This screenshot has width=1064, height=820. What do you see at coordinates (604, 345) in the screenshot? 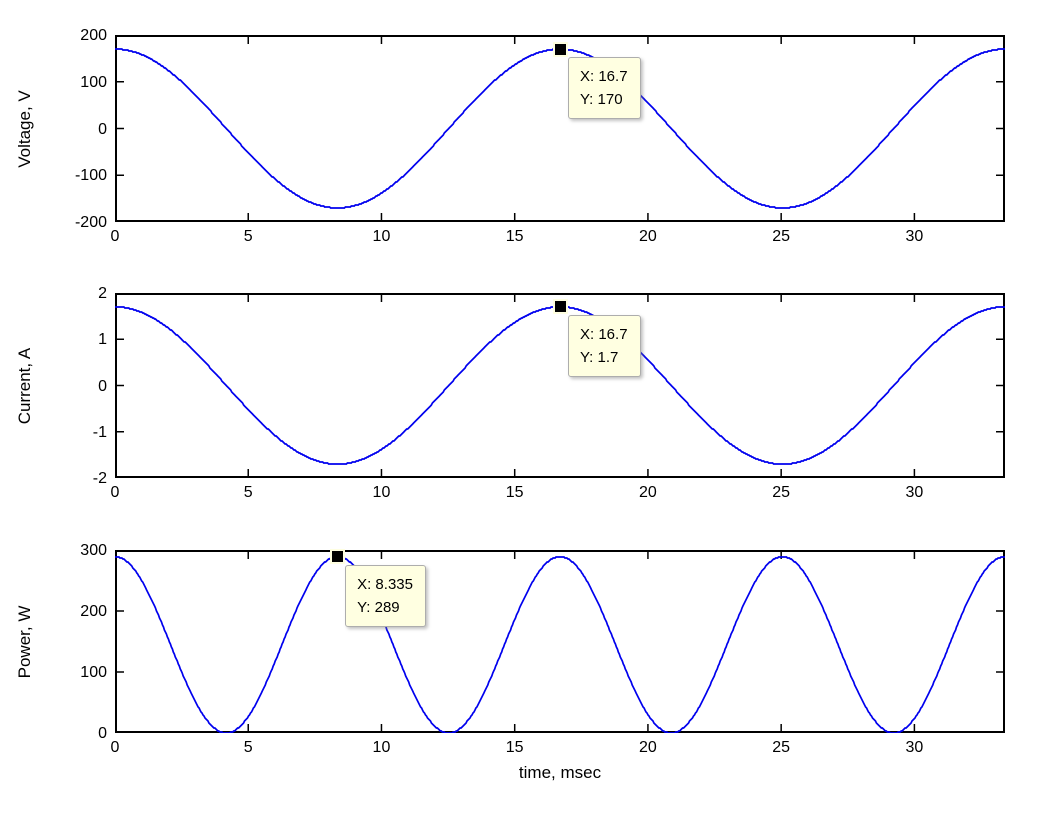
I see `datatip-current: X: 16.7 Y: 1.7` at bounding box center [604, 345].